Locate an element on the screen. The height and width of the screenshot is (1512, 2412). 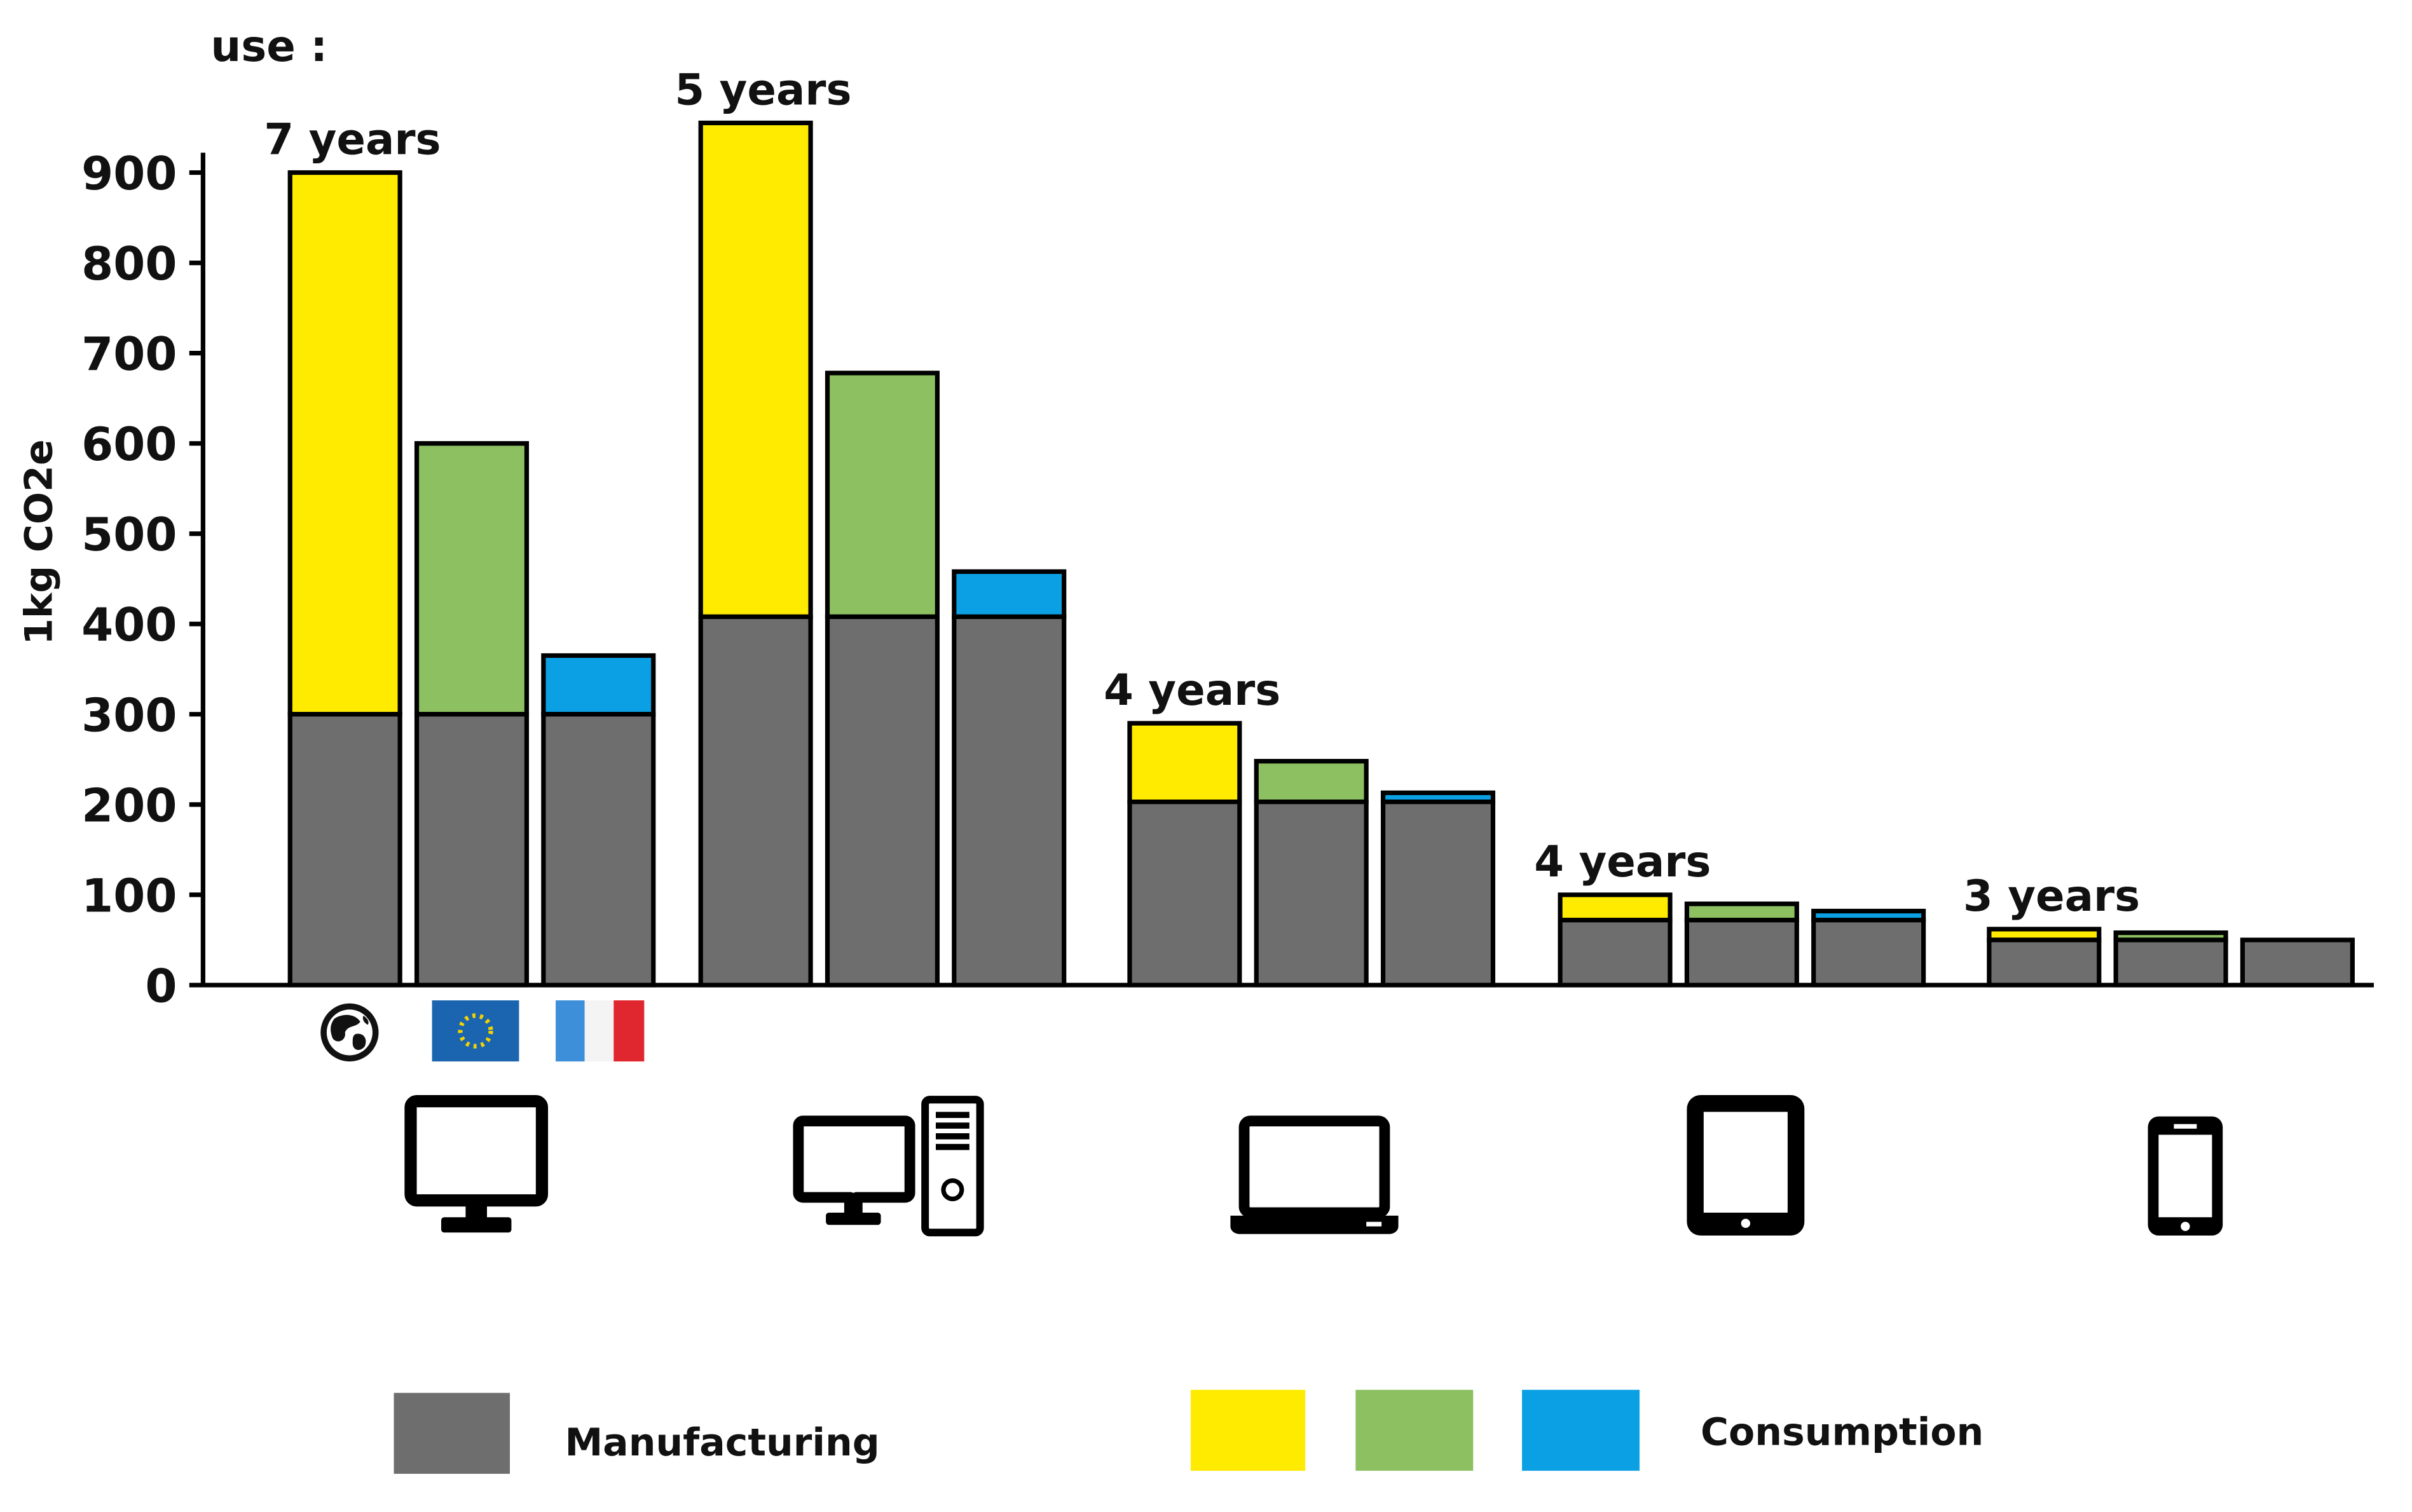
smartphone-icon is located at coordinates (2185, 1176).